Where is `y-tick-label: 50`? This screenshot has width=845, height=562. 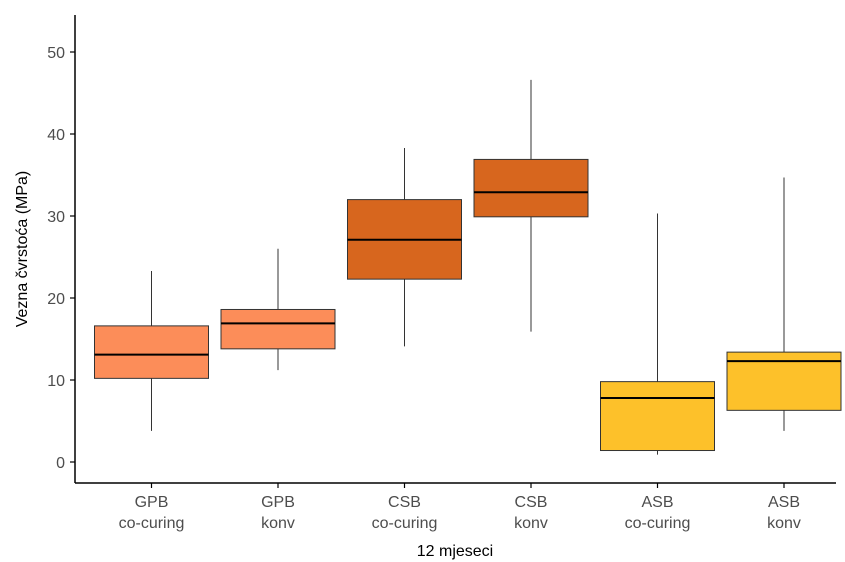 y-tick-label: 50 is located at coordinates (56, 53).